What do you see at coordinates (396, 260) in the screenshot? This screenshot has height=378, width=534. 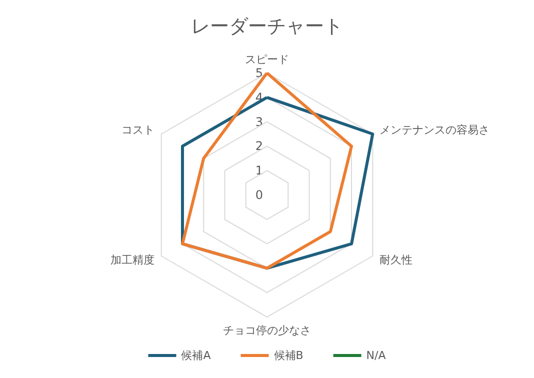 I see `spoke-label: 耐久性` at bounding box center [396, 260].